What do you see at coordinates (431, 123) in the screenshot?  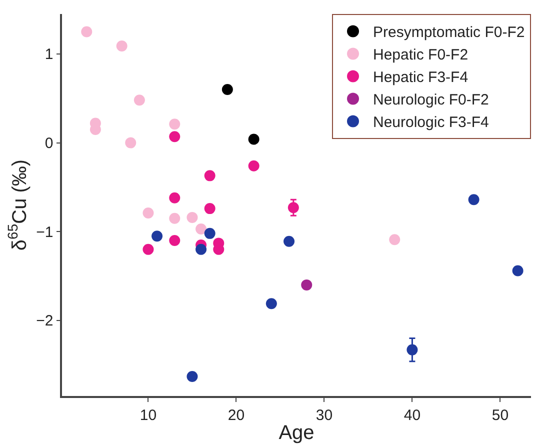 I see `legend-label: Neurologic F3-F4` at bounding box center [431, 123].